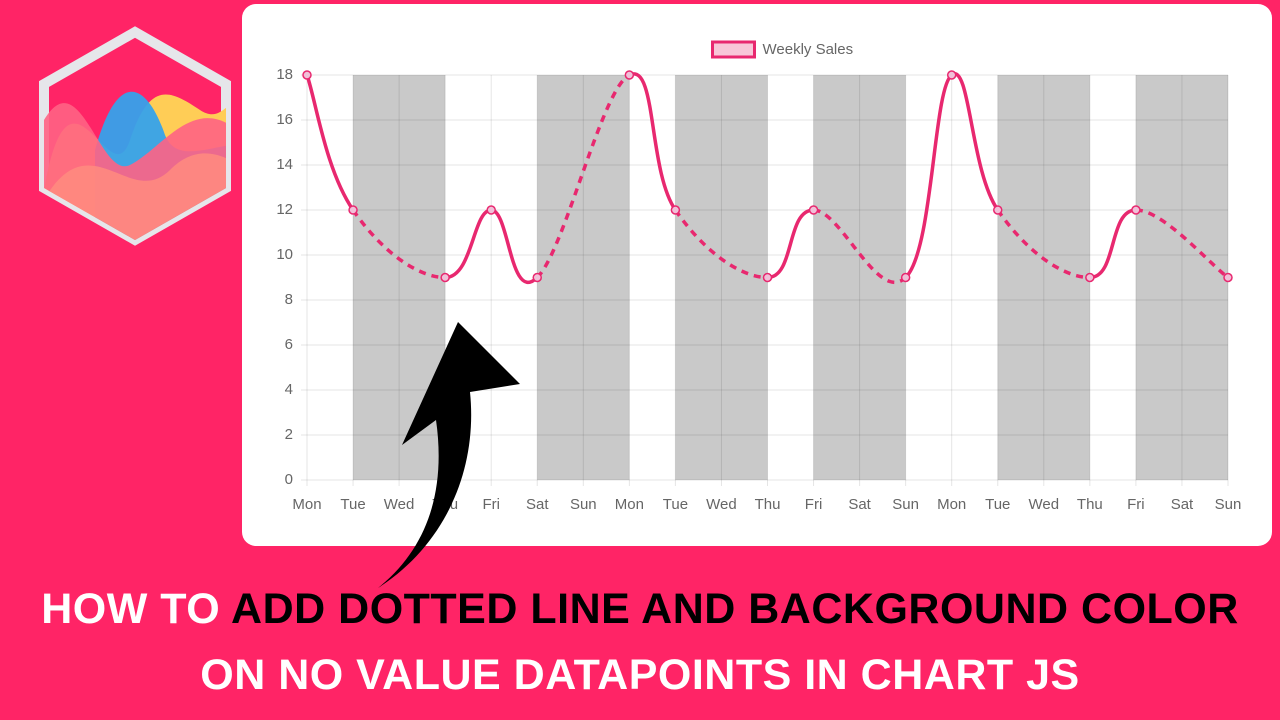 The width and height of the screenshot is (1280, 720). I want to click on y-tick-label: 14, so click(284, 164).